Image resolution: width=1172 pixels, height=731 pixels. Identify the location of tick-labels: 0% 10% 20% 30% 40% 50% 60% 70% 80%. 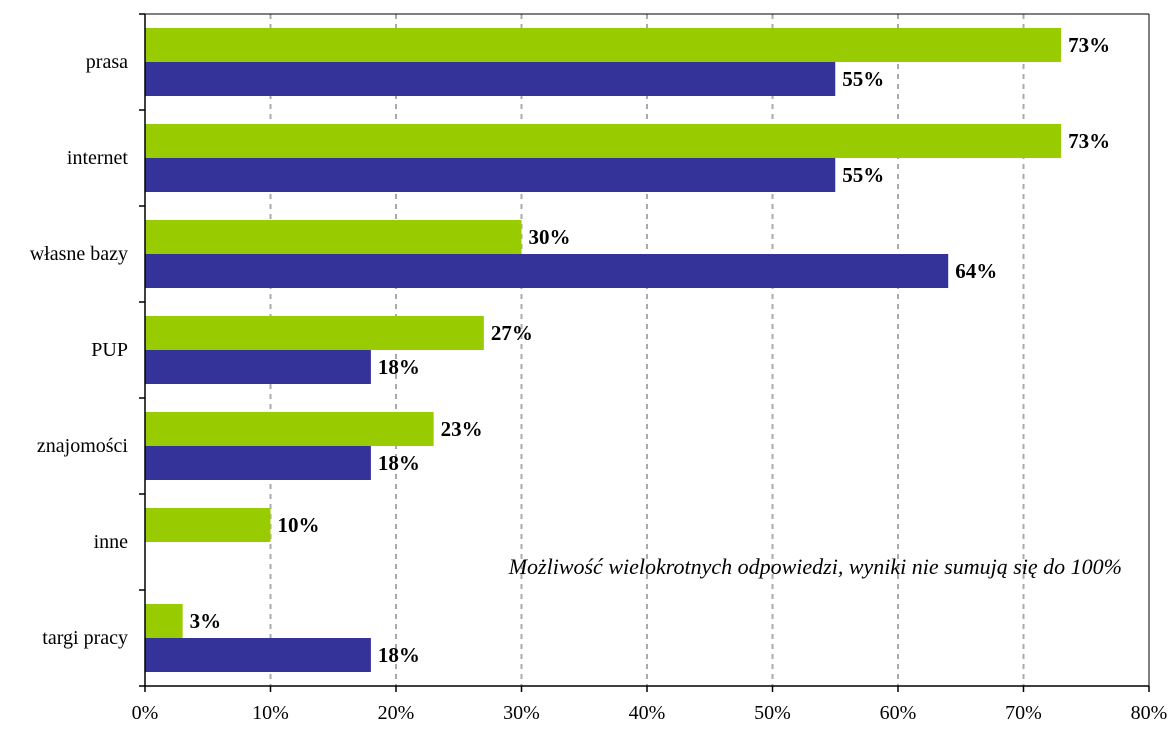
(650, 713).